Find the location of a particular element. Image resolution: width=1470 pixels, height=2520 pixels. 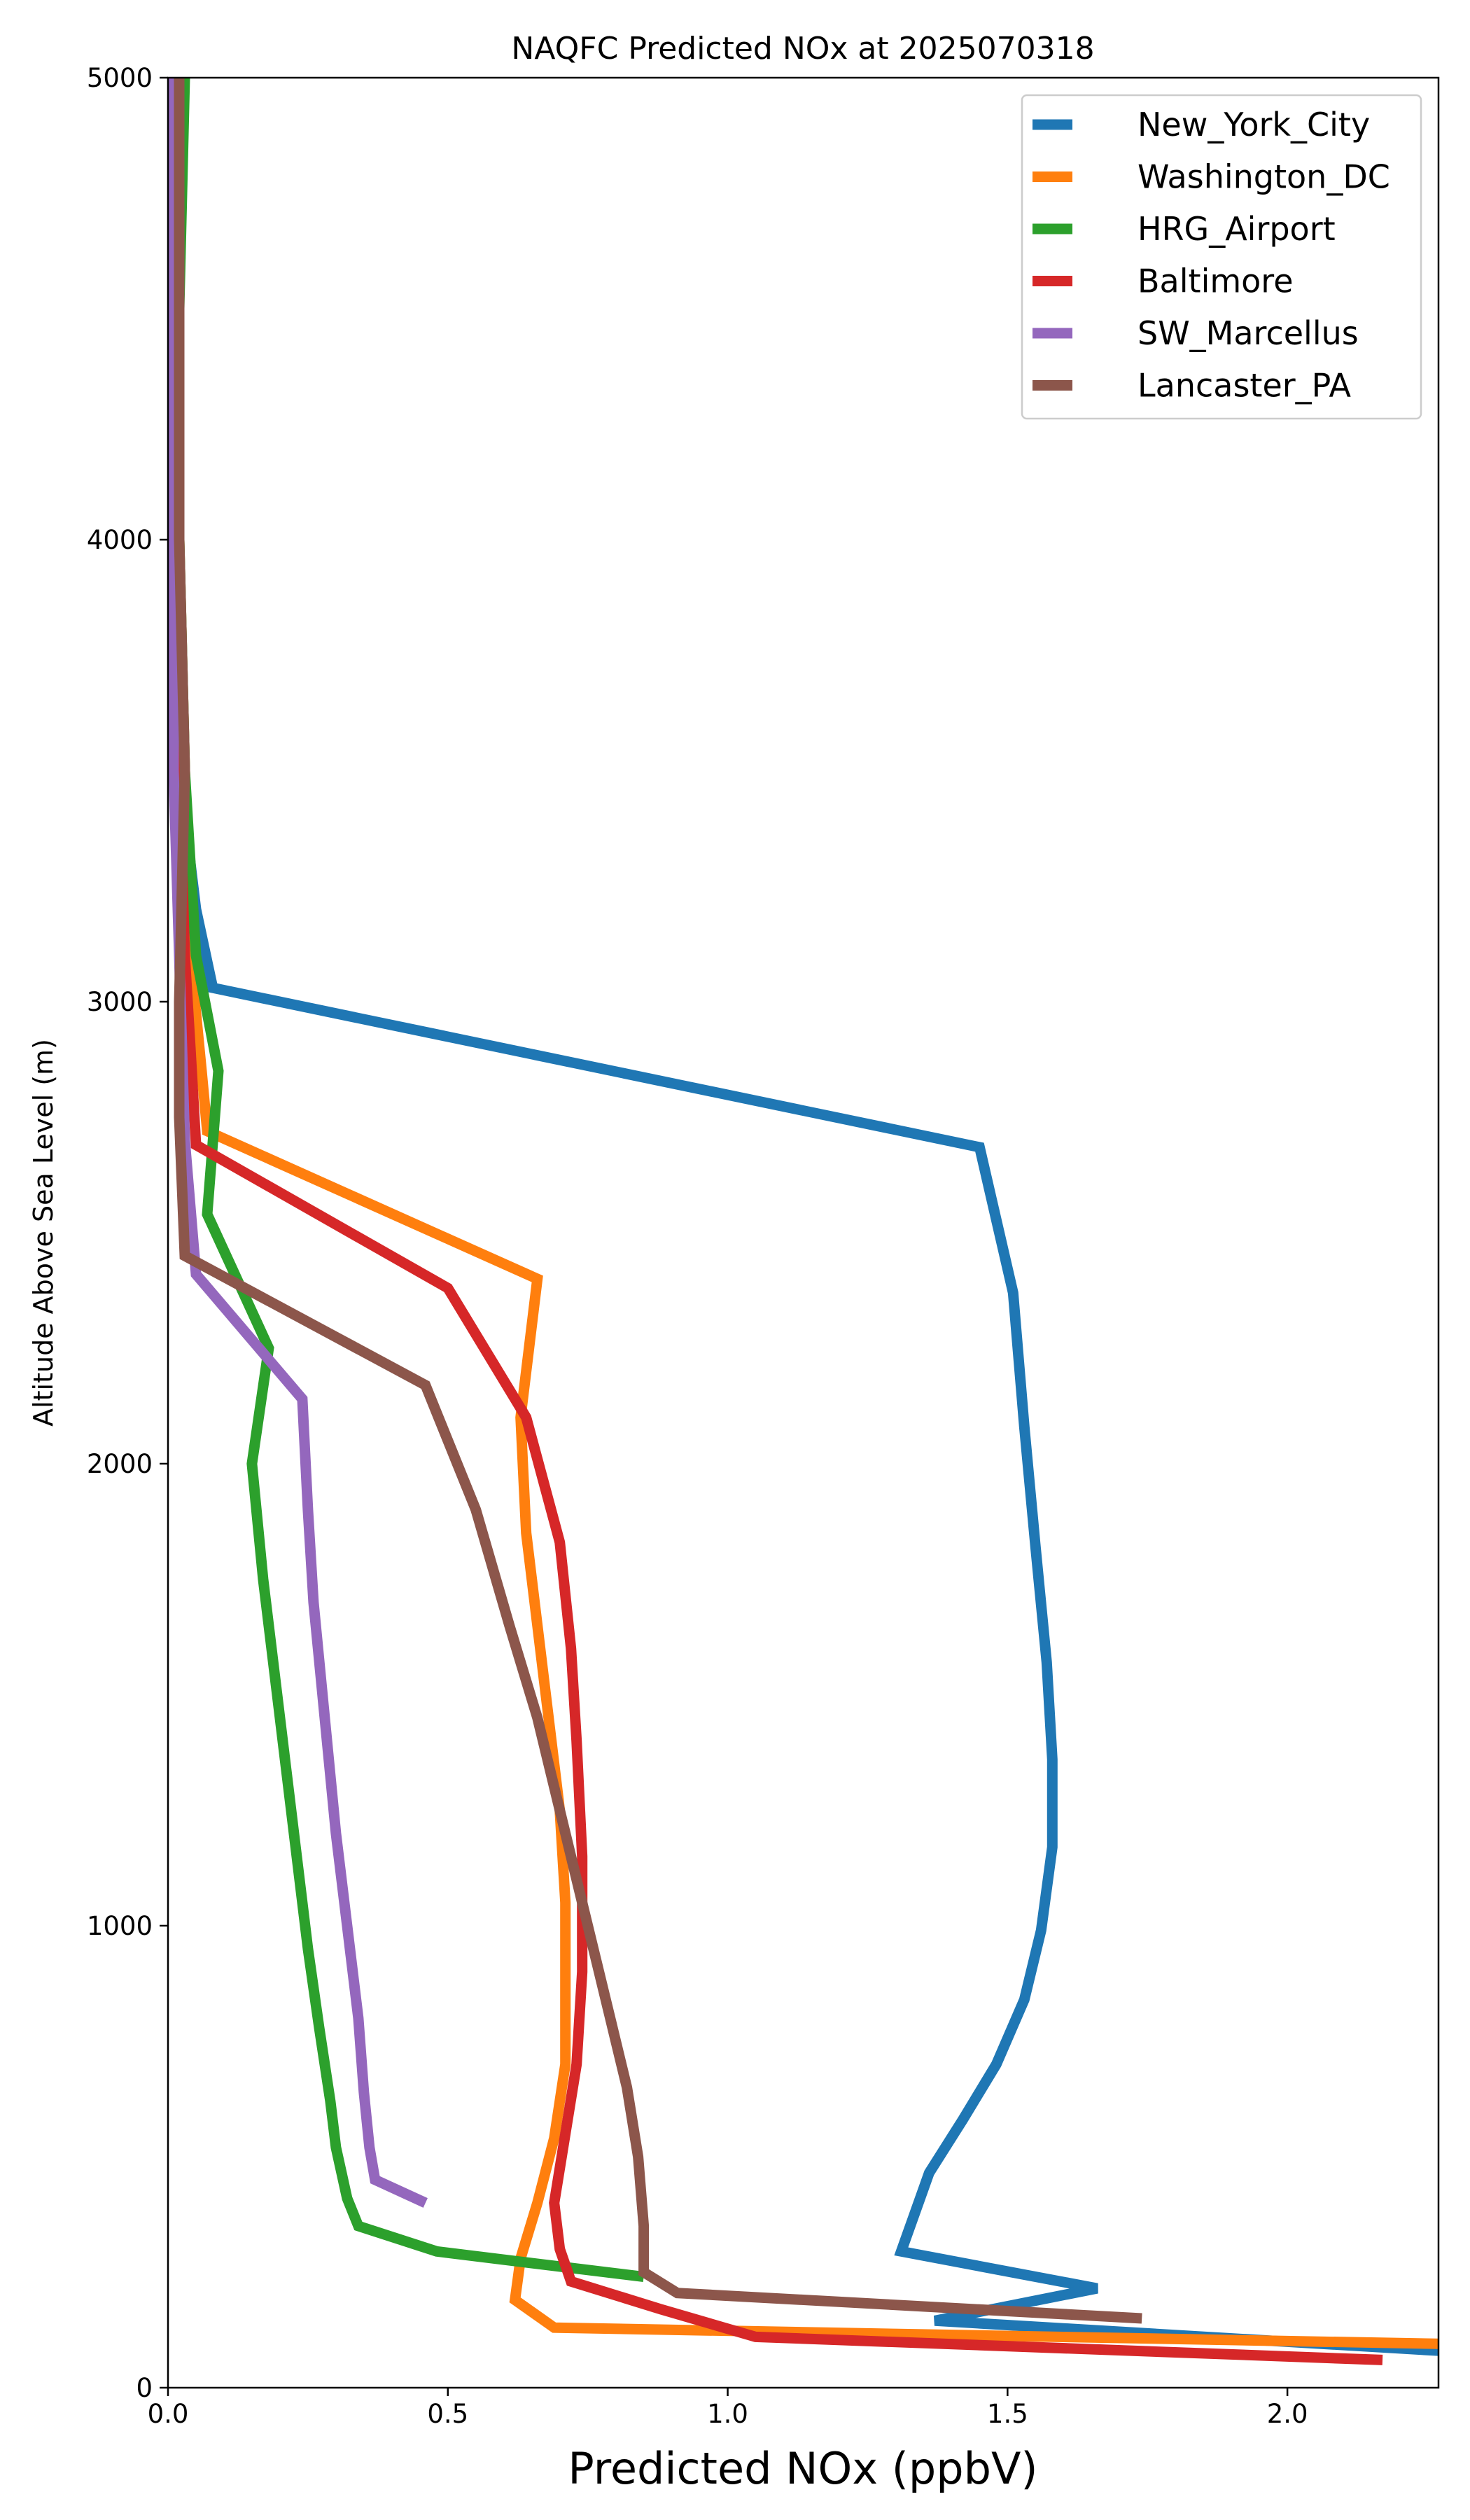

legend-label-sw-marcellus: SW_Marcellus is located at coordinates (1248, 333).